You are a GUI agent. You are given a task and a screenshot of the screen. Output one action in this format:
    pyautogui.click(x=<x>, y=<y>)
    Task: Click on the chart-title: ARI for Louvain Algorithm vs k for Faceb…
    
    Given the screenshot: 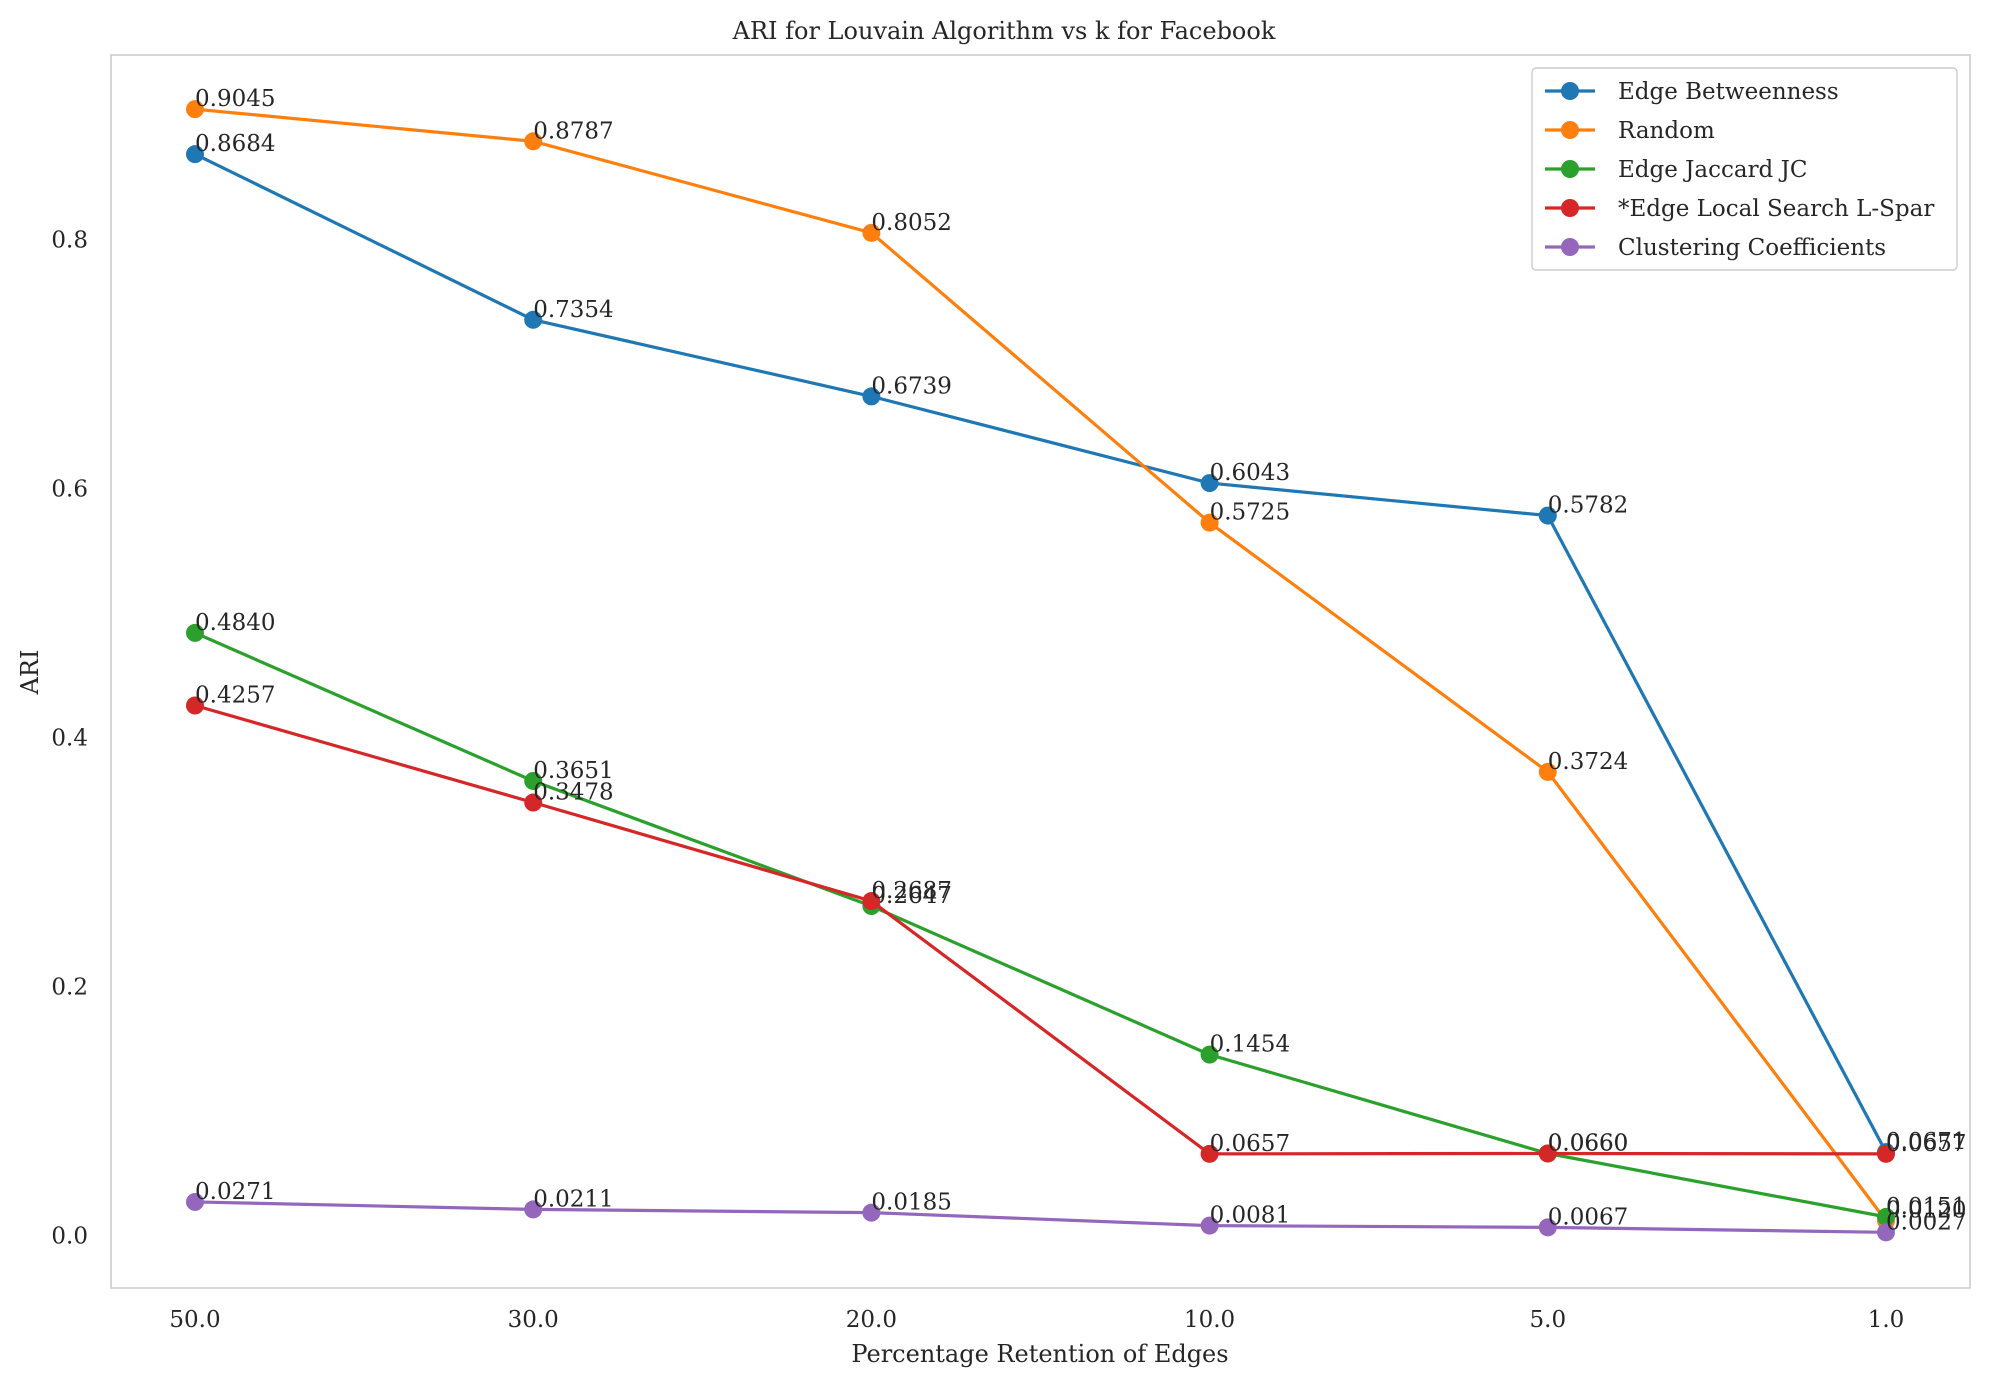 What is the action you would take?
    pyautogui.click(x=1004, y=31)
    